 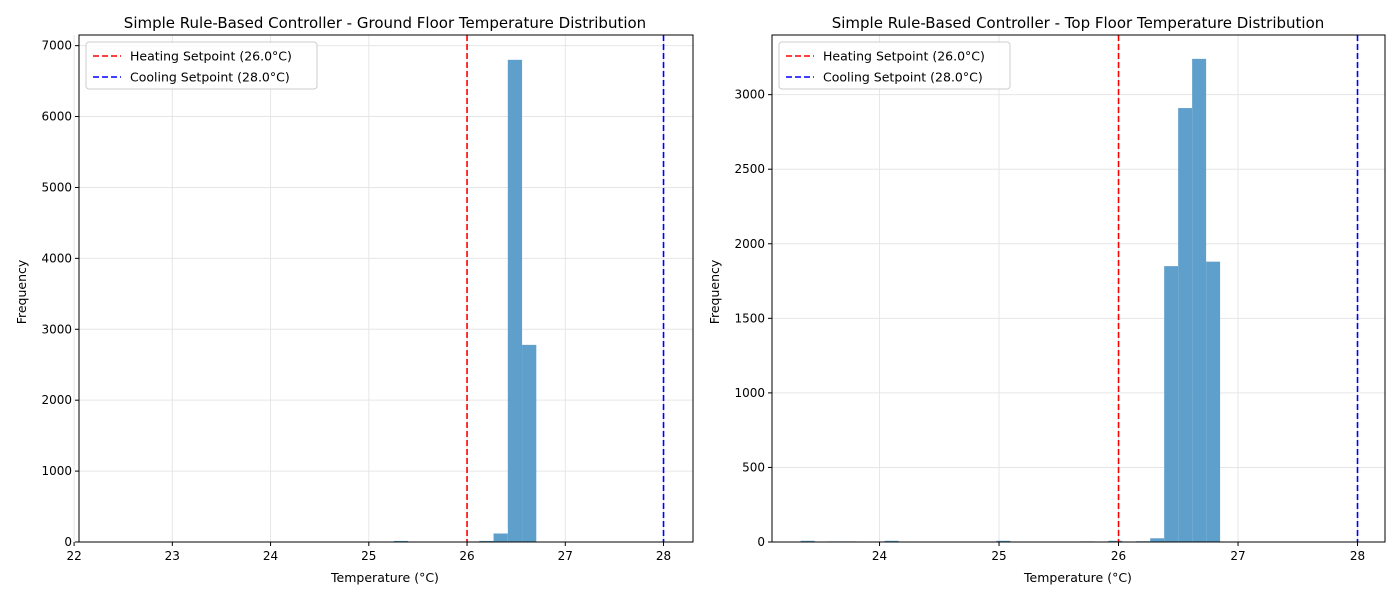 I want to click on ground-floor-y-tick-label-3: 3000, so click(x=56, y=329).